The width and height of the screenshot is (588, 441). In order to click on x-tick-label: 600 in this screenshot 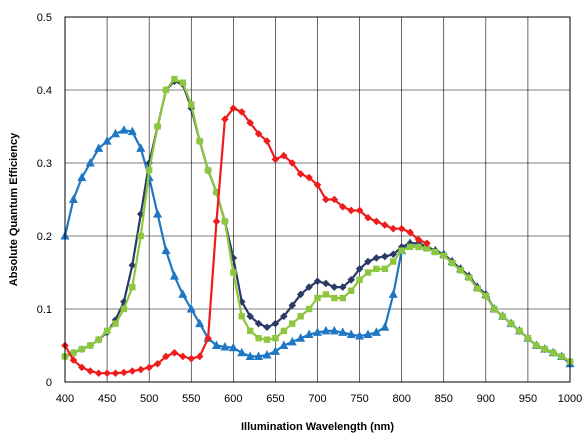, I will do `click(233, 399)`.